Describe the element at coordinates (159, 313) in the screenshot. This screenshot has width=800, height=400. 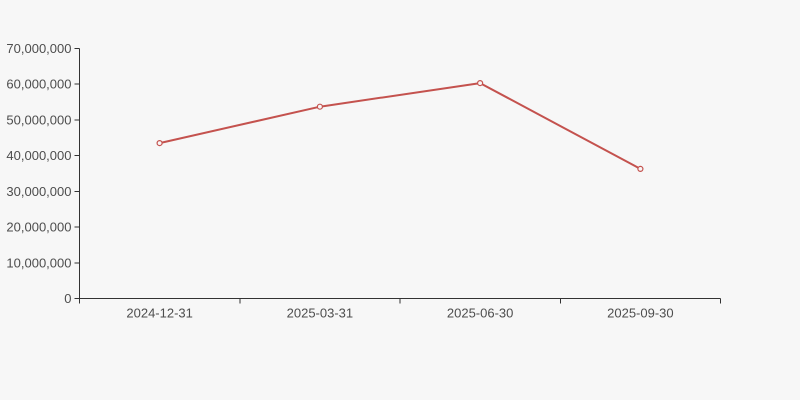
I see `x-axis-tick-label: 2024-12-31` at that location.